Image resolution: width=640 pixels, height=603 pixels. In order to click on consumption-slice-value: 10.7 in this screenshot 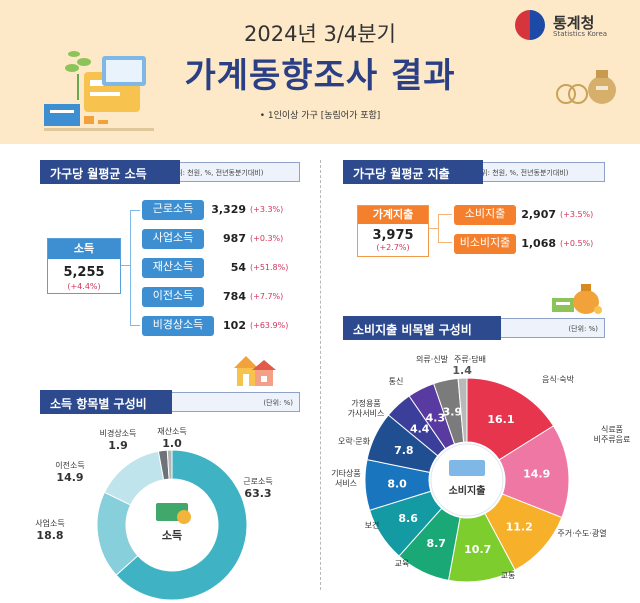, I will do `click(477, 549)`.